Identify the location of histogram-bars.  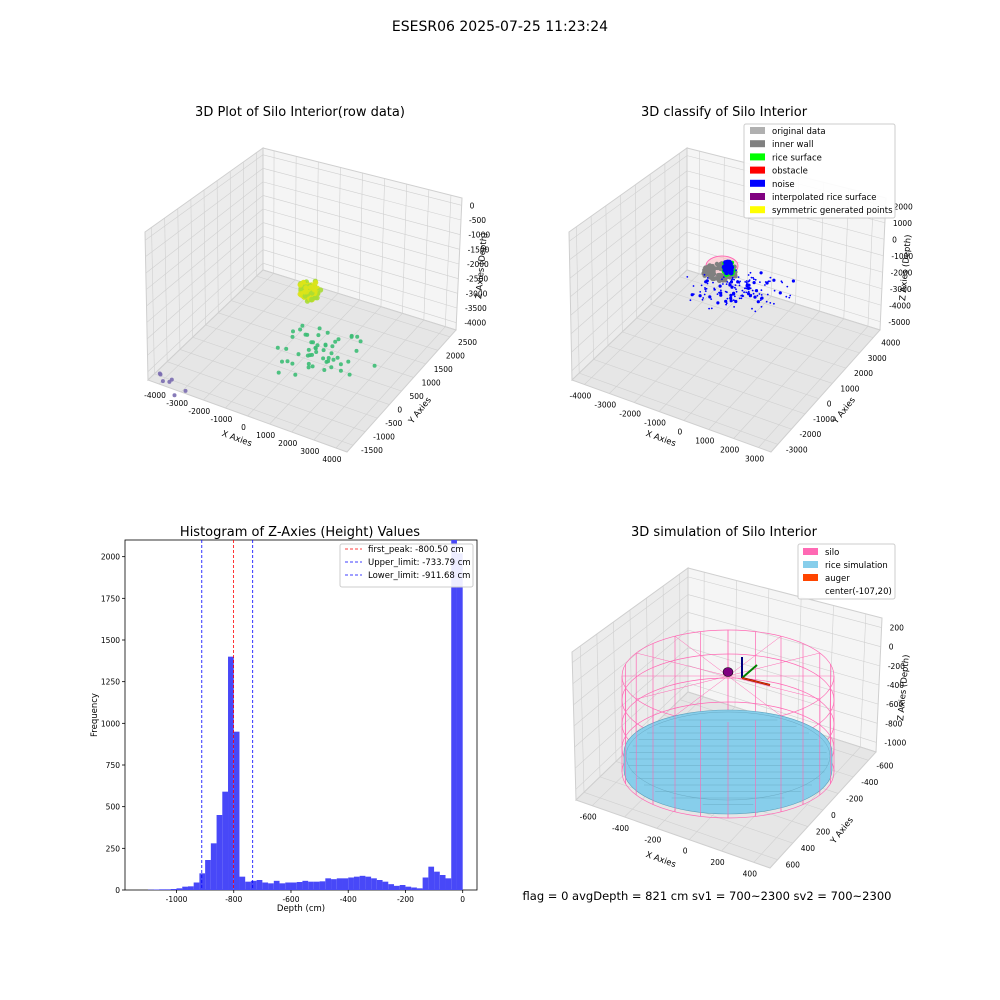
(305, 715).